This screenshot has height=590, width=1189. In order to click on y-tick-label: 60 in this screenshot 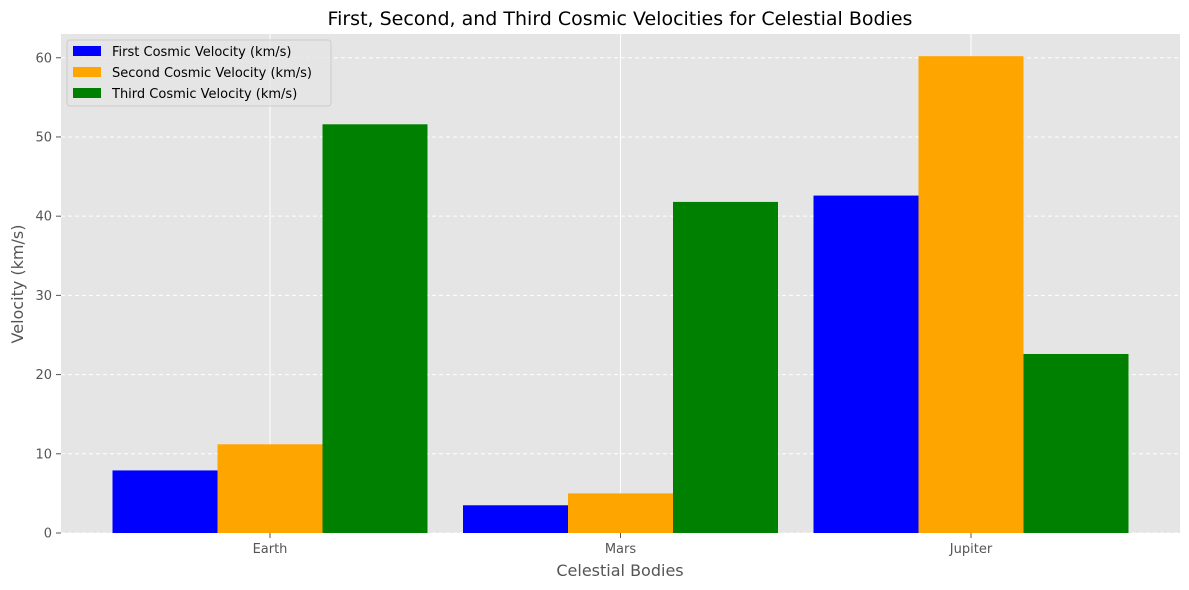, I will do `click(43, 58)`.